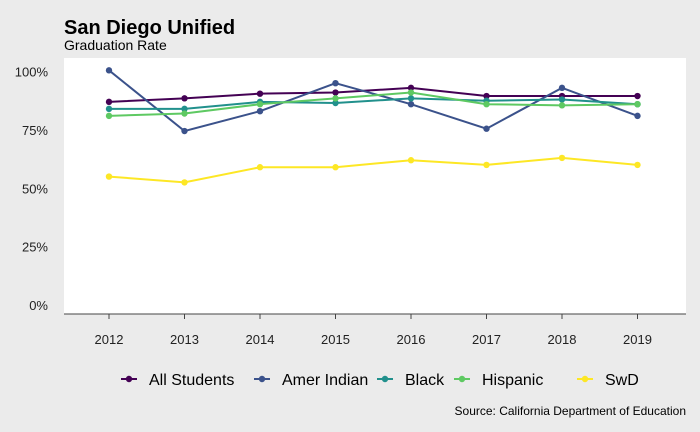  I want to click on chart-title: San Diego Unified, so click(149, 28).